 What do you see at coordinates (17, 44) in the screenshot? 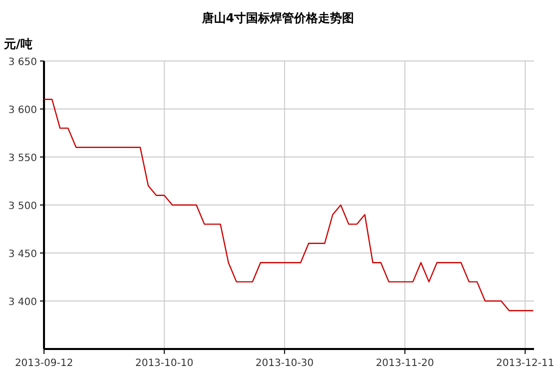
I see `y-axis-title: 元/吨` at bounding box center [17, 44].